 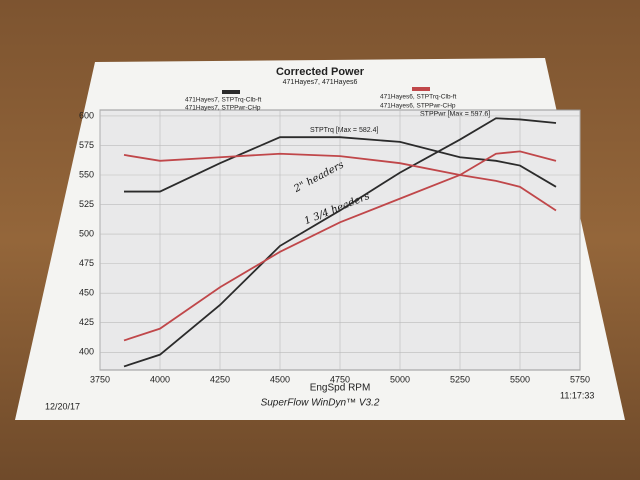 I want to click on chart-title: Corrected Power, so click(x=320, y=72).